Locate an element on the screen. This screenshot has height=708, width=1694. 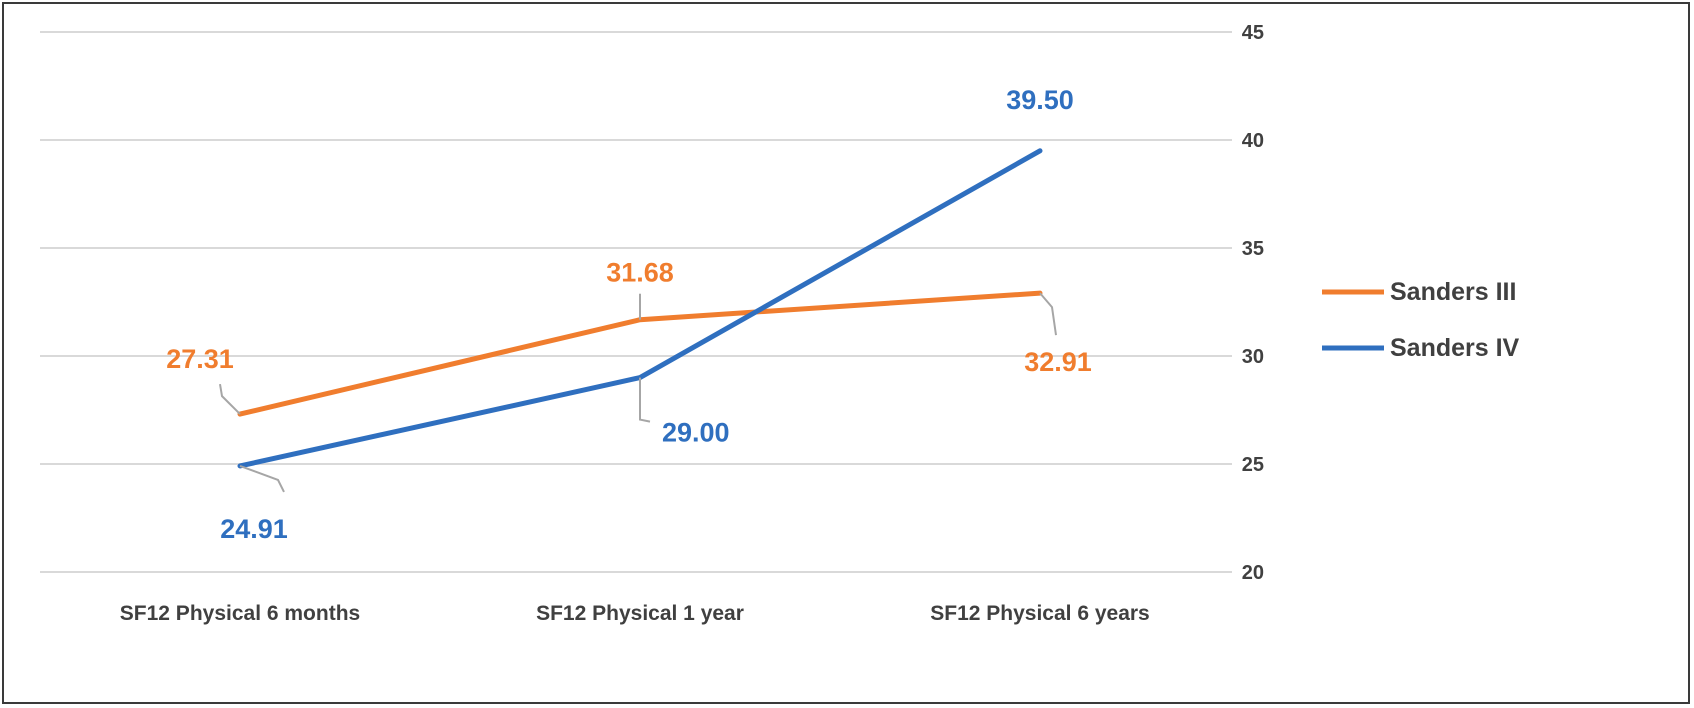
legend-label: Sanders IV is located at coordinates (1455, 348).